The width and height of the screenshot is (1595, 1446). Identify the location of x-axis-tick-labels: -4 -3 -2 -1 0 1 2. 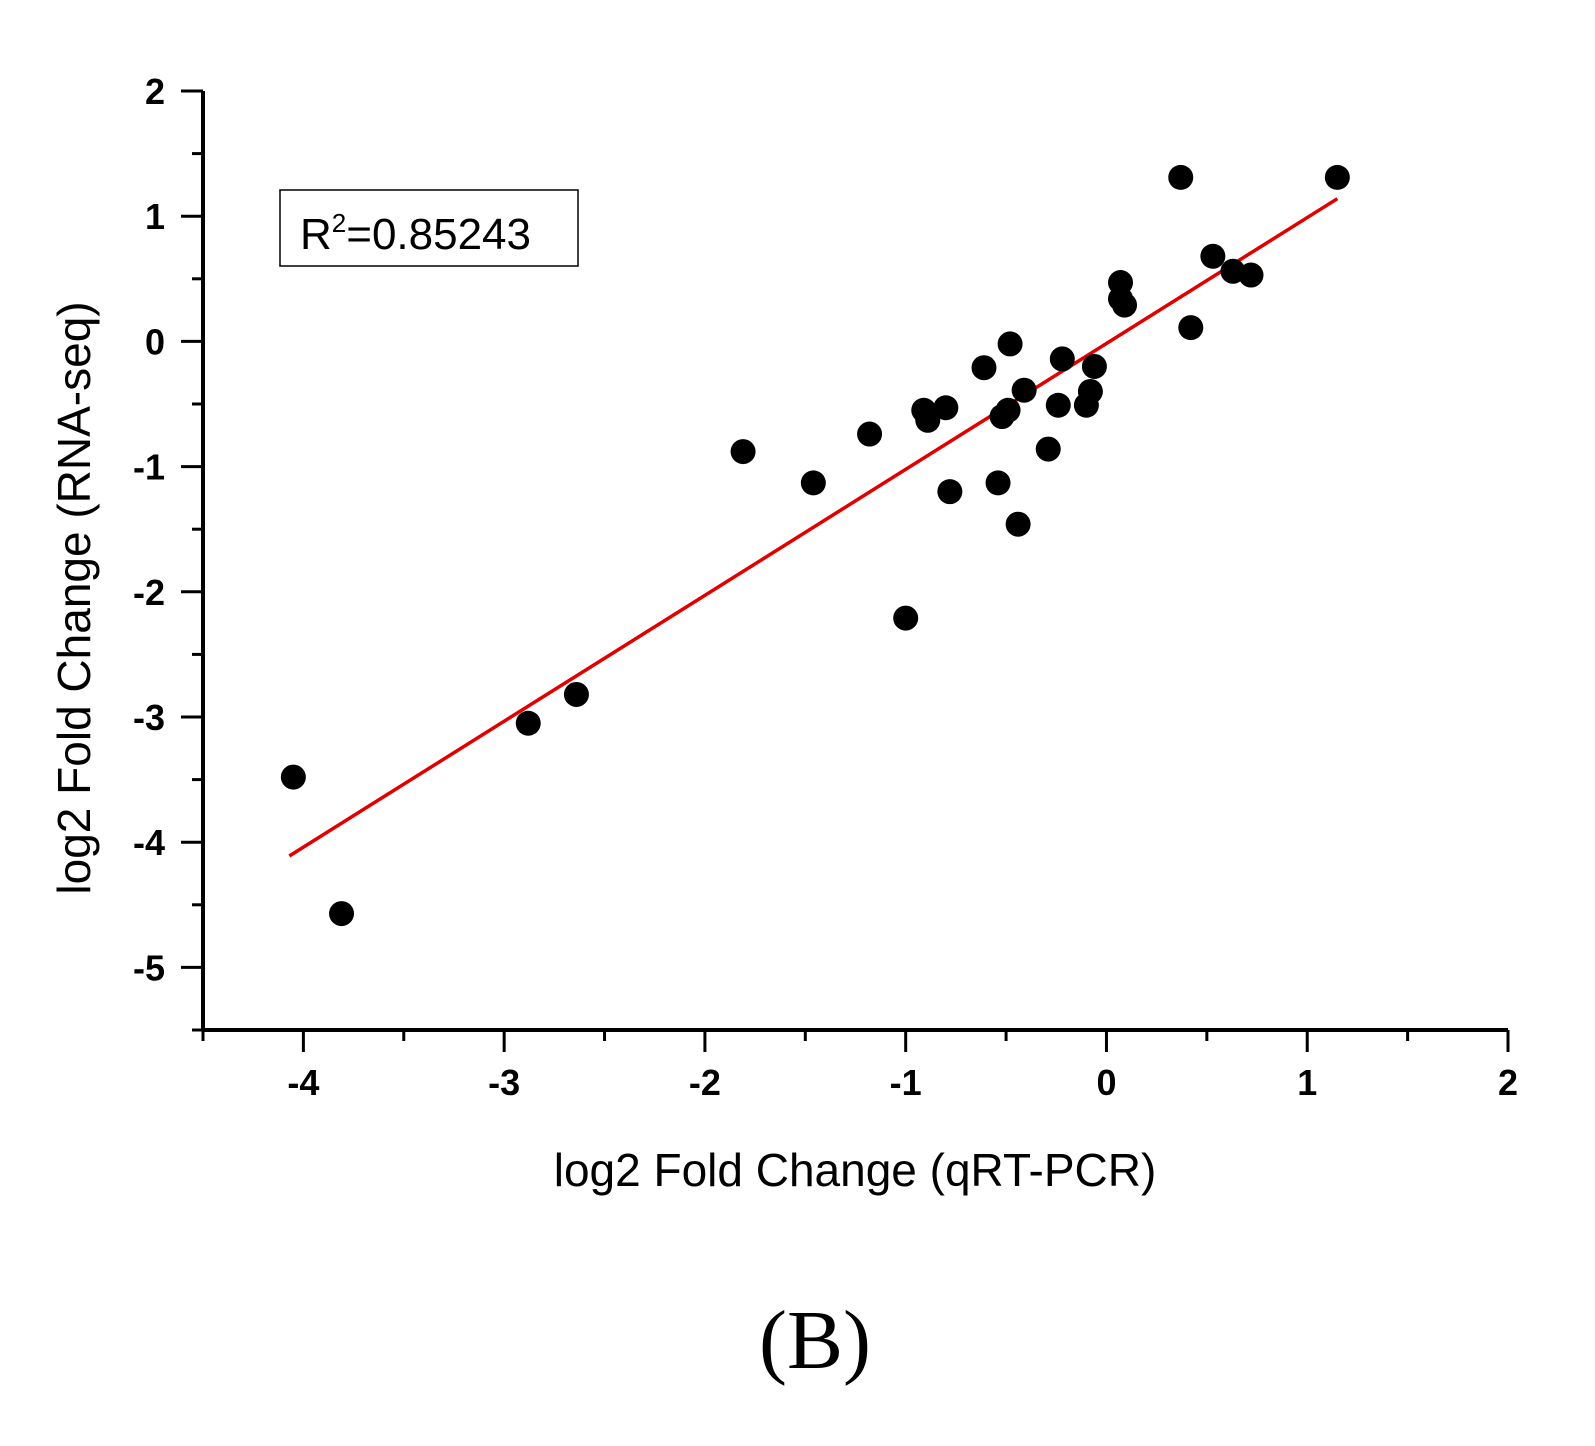
(902, 1082).